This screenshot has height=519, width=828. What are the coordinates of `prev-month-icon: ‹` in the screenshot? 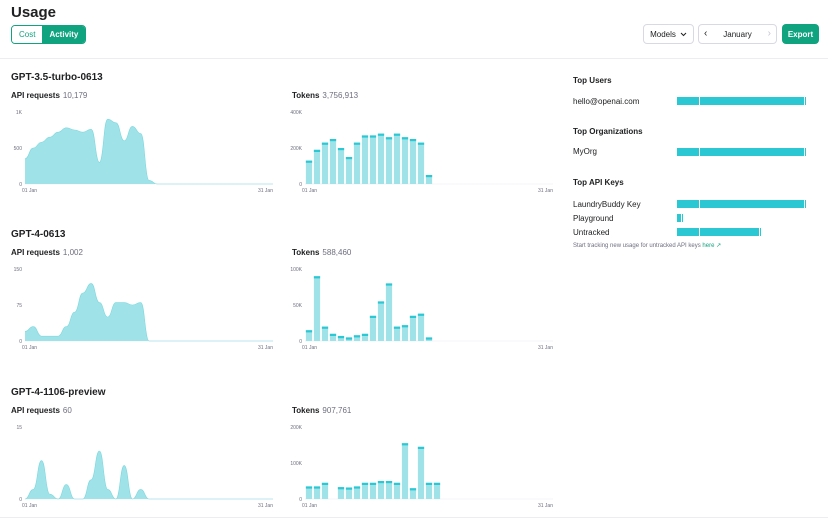 It's located at (706, 33).